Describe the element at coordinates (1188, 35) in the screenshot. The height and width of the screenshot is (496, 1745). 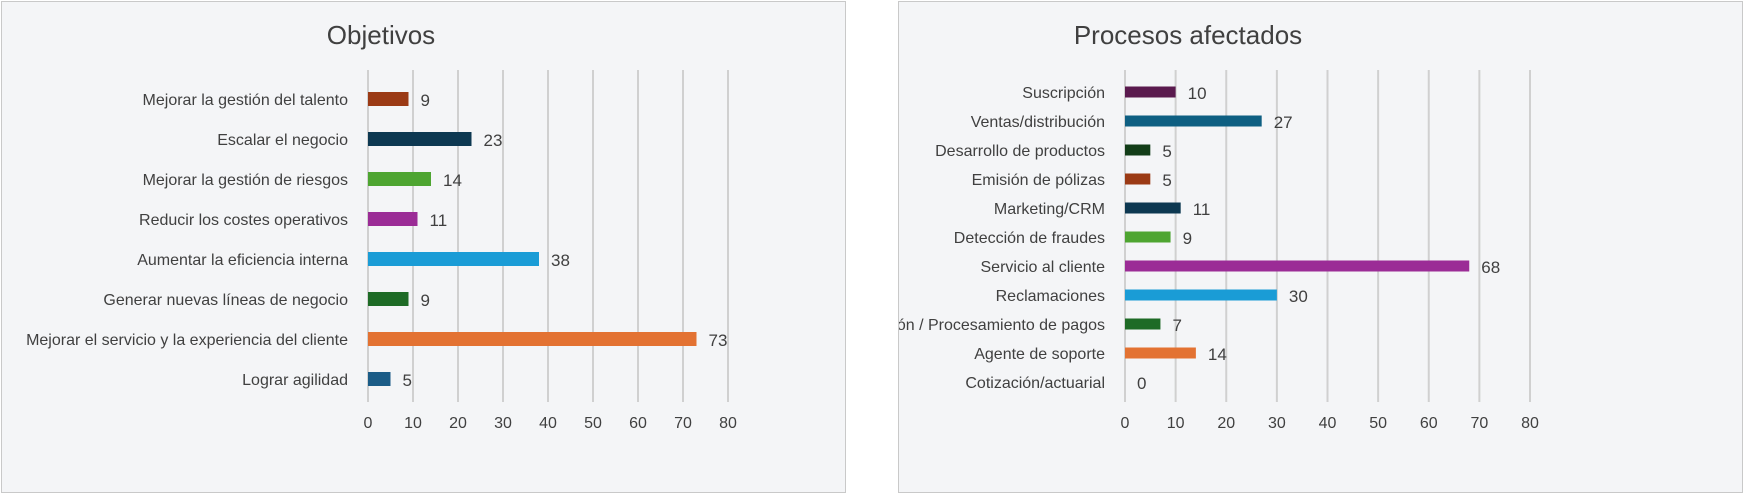
I see `chart-title: Procesos afectados` at that location.